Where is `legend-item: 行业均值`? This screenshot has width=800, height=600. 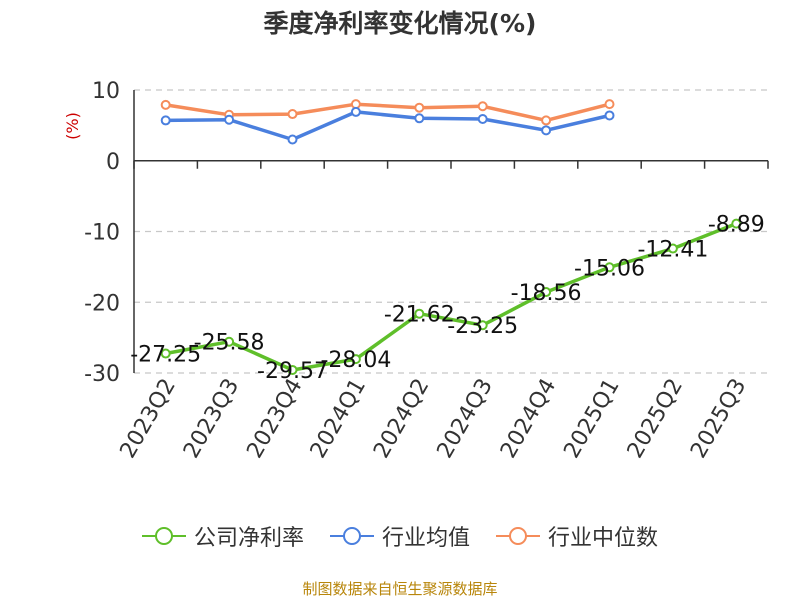
legend-item: 行业均值 is located at coordinates (399, 536).